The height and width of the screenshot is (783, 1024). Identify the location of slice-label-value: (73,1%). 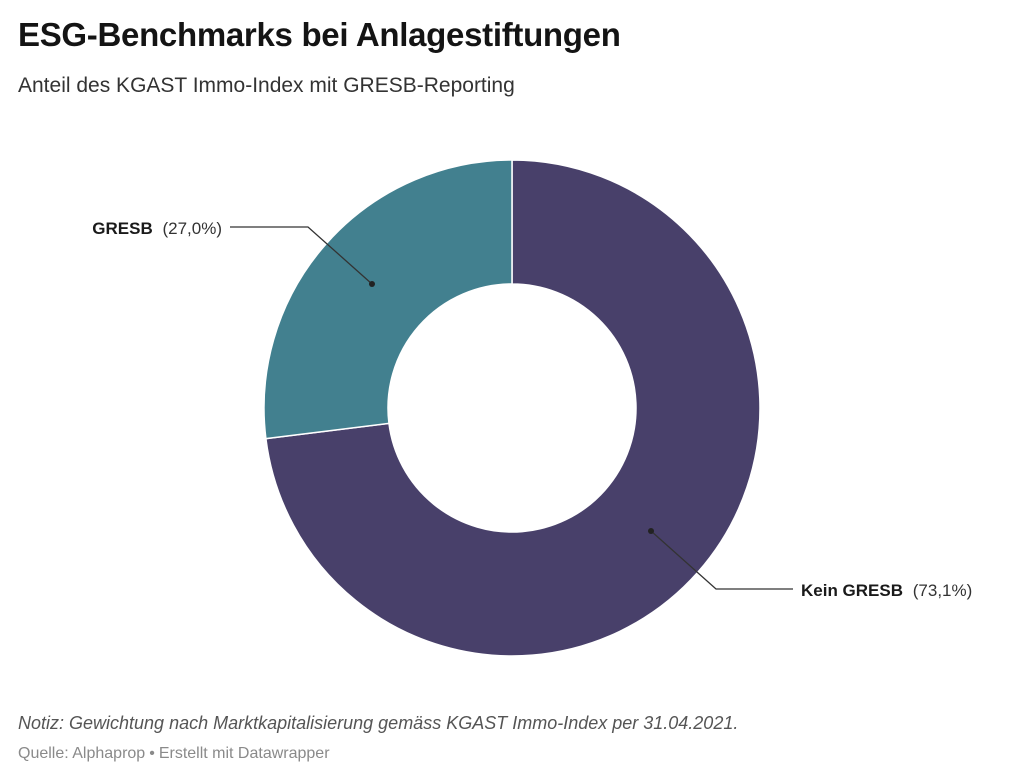
(943, 590).